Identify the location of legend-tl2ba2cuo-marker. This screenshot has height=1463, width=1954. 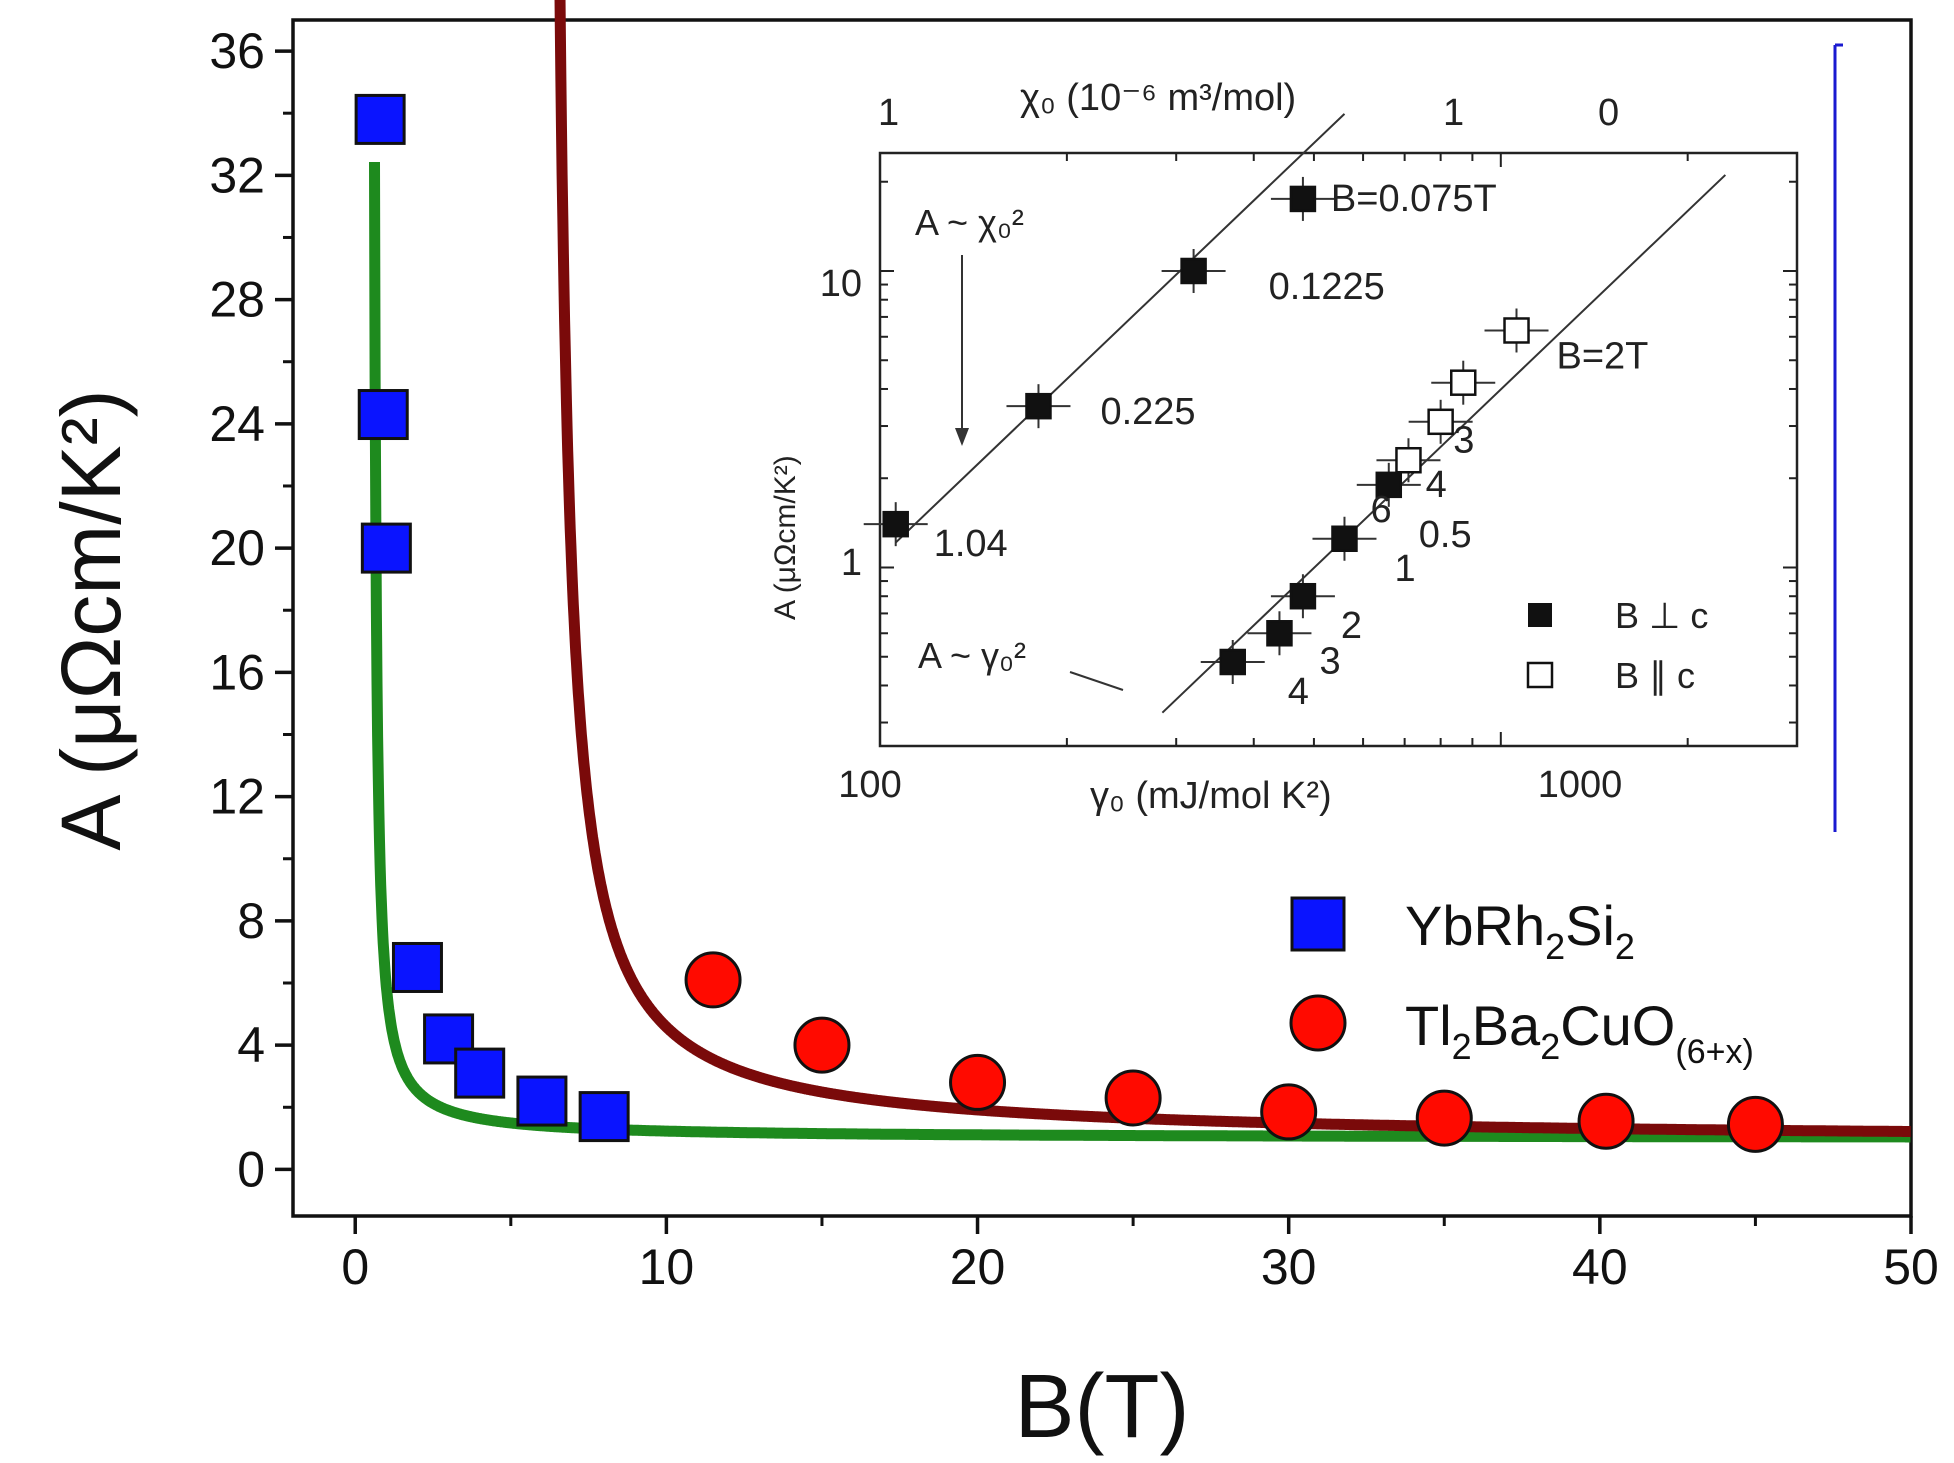
(1318, 1023).